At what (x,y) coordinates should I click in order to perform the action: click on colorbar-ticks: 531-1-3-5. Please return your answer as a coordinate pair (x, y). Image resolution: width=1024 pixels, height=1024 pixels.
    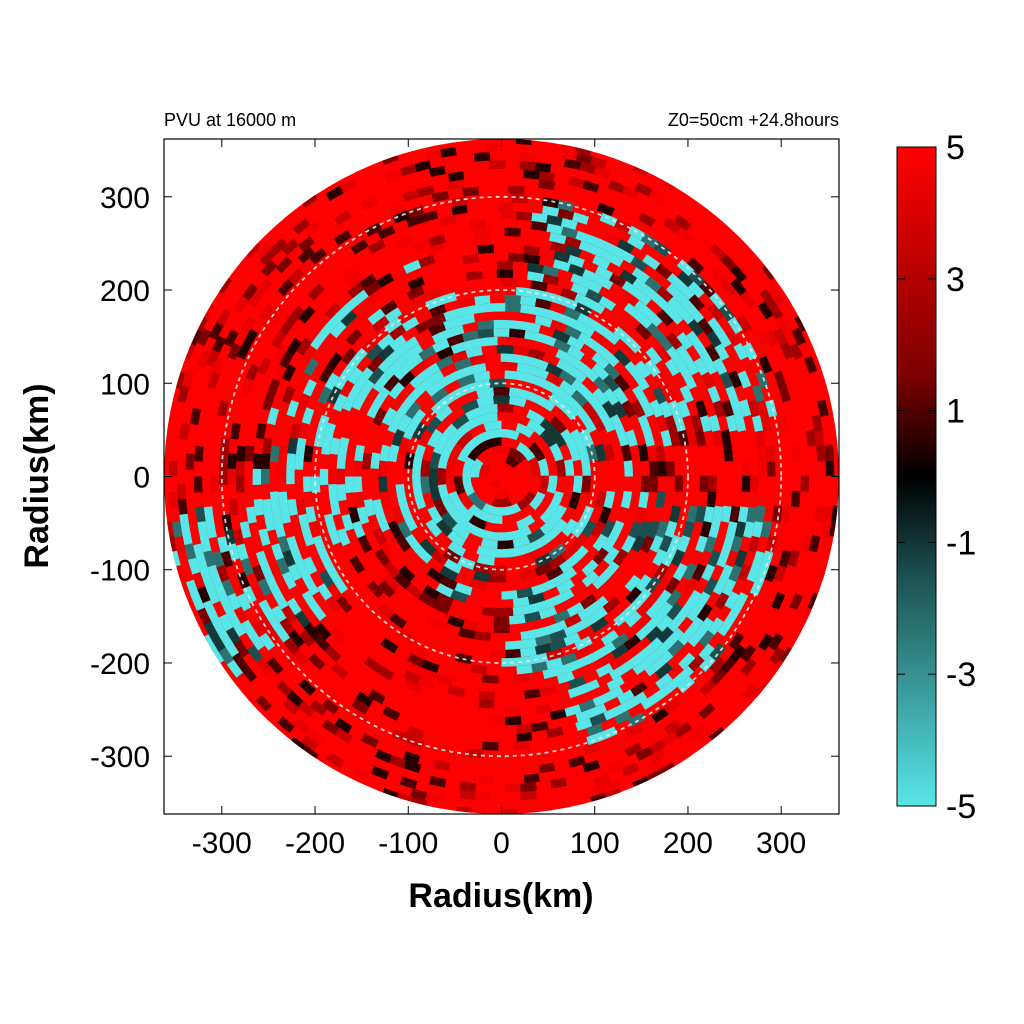
    Looking at the image, I should click on (936, 477).